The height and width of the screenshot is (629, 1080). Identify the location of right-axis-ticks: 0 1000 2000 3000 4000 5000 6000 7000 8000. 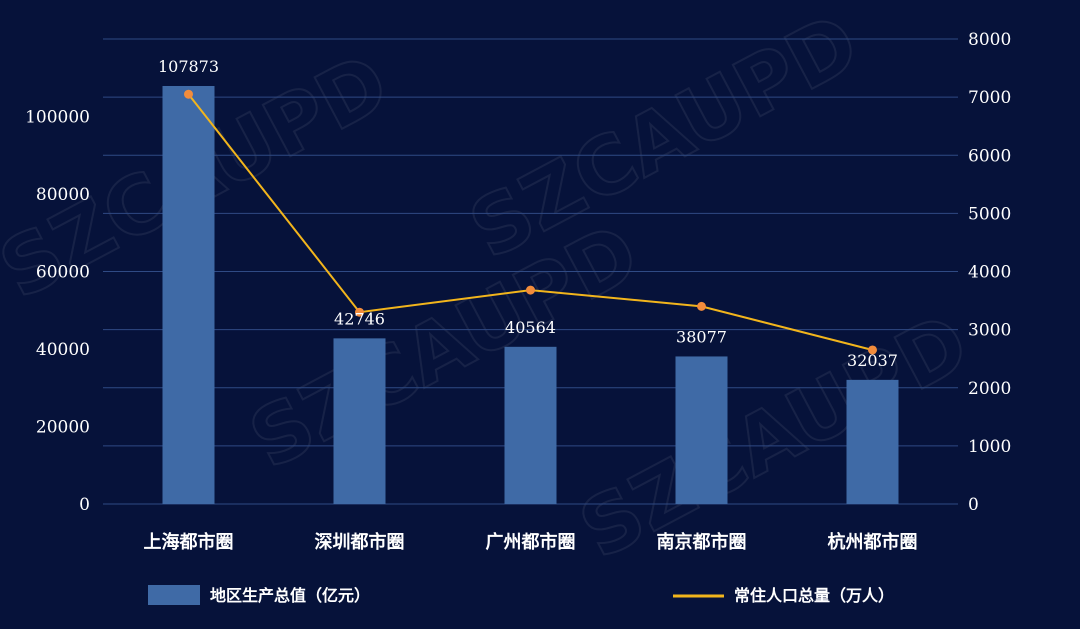
(989, 272).